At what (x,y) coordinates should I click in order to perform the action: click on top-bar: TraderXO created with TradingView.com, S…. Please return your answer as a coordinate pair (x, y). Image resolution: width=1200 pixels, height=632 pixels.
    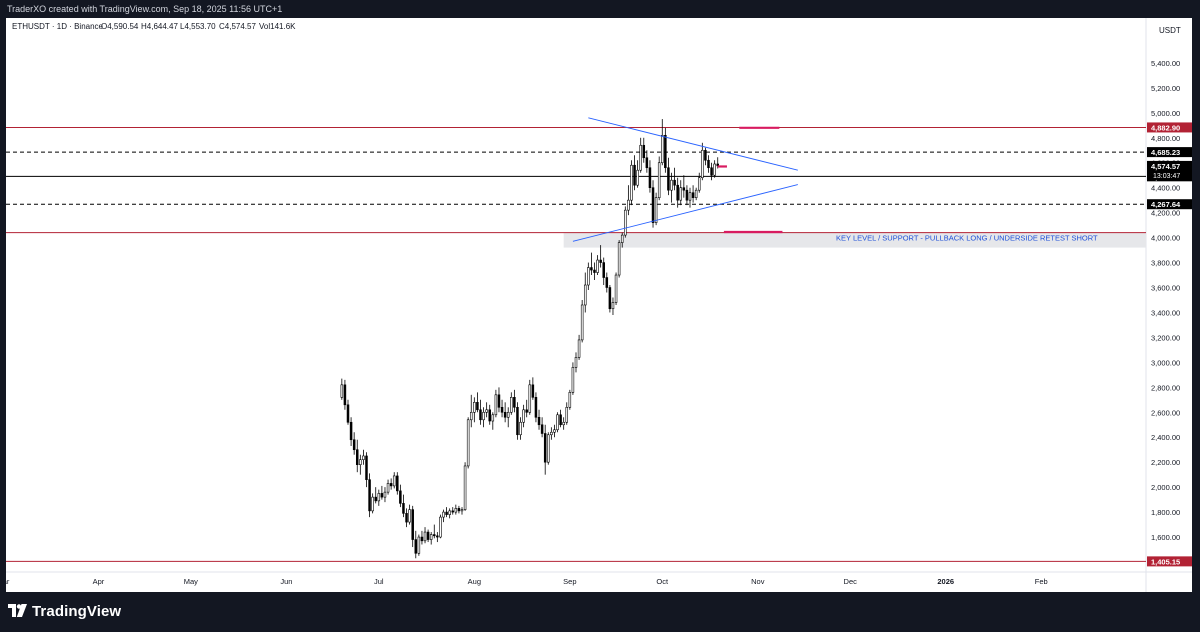
    Looking at the image, I should click on (600, 9).